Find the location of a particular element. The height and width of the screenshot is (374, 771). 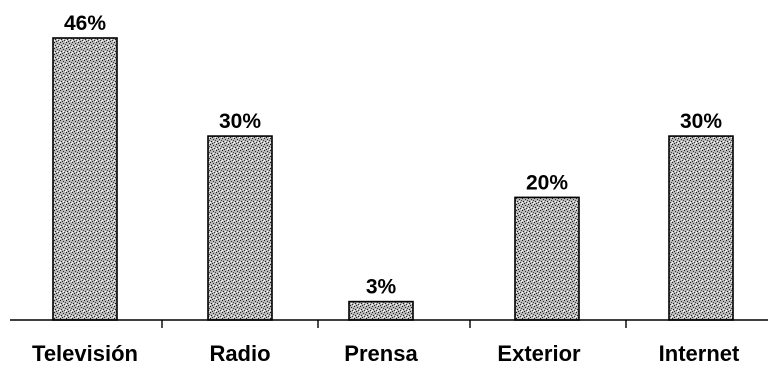

value-label-1: 30% is located at coordinates (240, 121).